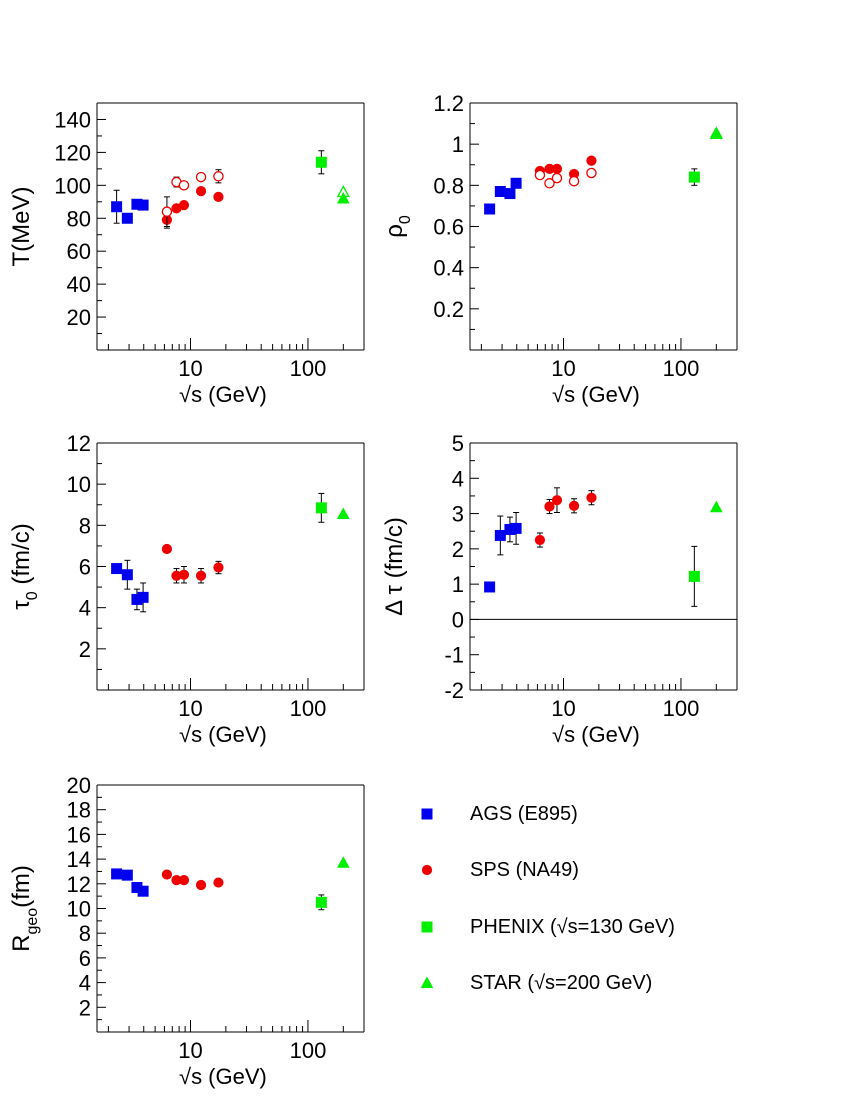  What do you see at coordinates (21, 227) in the screenshot?
I see `y-axis-title: T(MeV)` at bounding box center [21, 227].